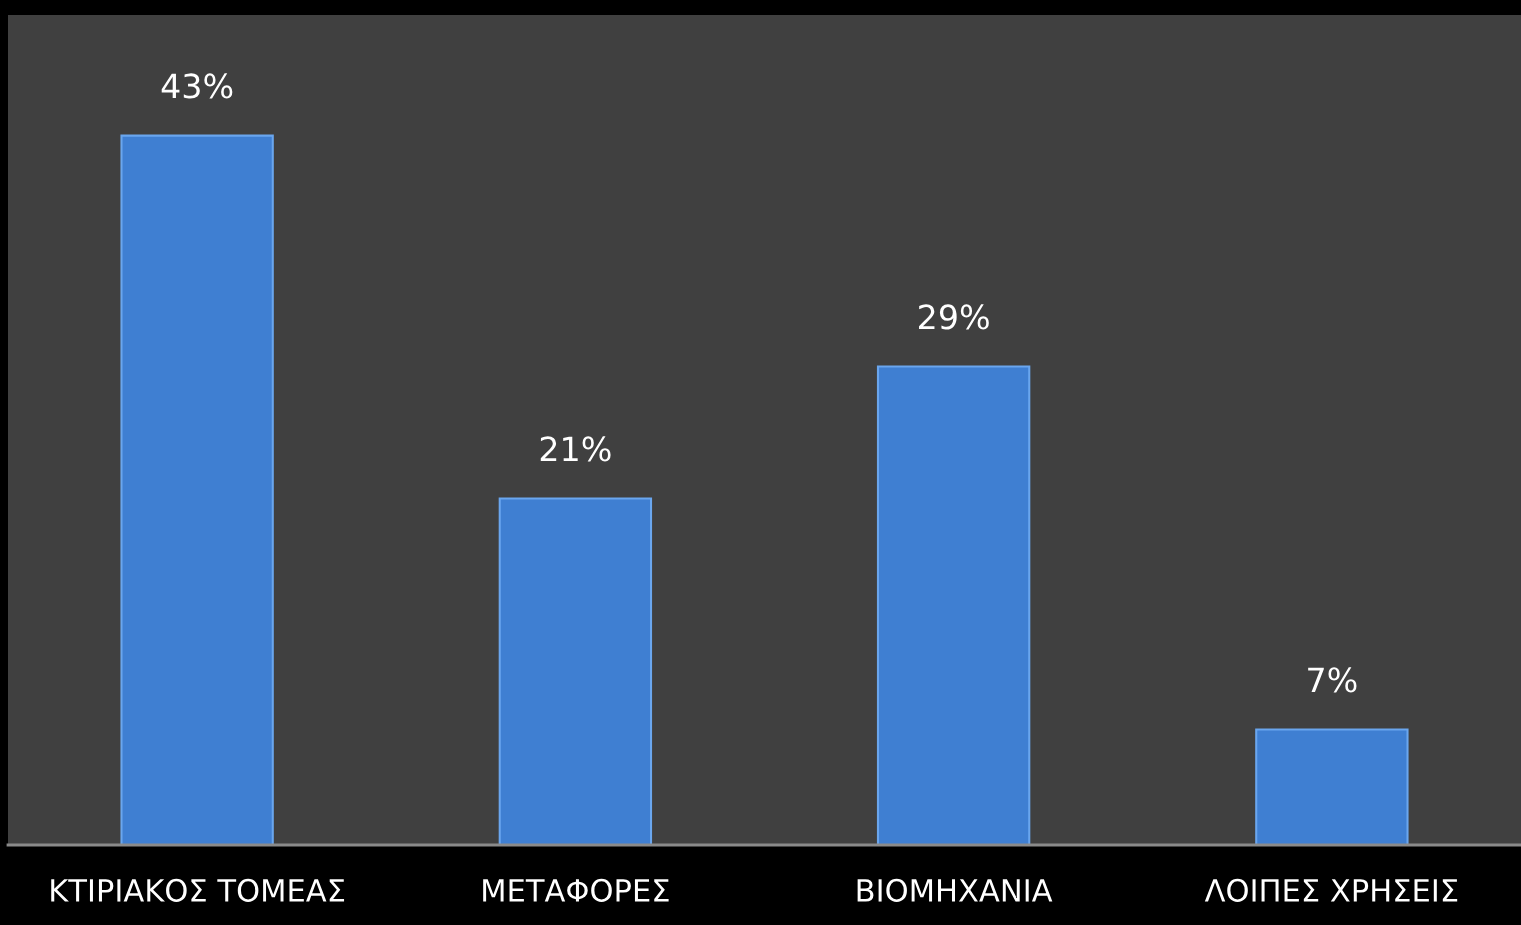  What do you see at coordinates (1332, 680) in the screenshot?
I see `data-label: 7%` at bounding box center [1332, 680].